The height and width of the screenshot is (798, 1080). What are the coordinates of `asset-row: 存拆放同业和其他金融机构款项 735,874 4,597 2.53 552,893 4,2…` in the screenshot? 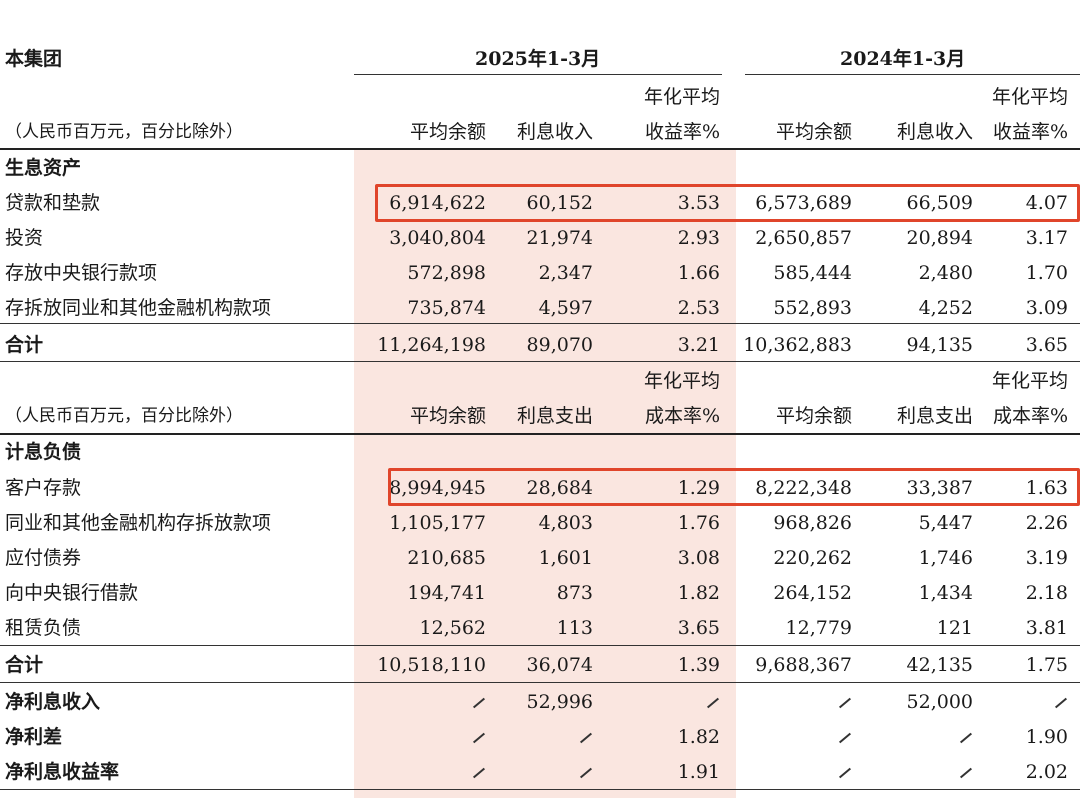 It's located at (540, 308).